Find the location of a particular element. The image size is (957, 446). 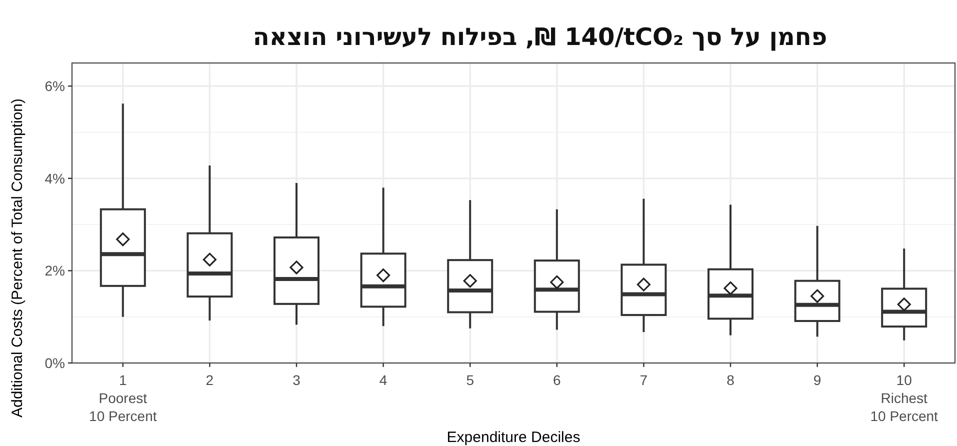

y-axis-title: Additional Costs (Percent of Total Consumption) is located at coordinates (17, 258).